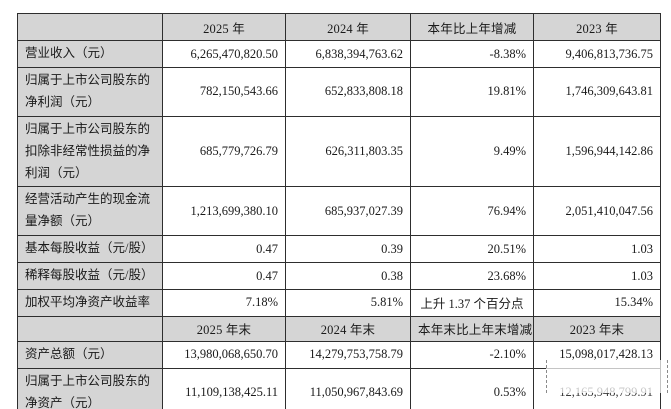 This screenshot has height=409, width=671. Describe the element at coordinates (348, 276) in the screenshot. I see `value-2024: 0.38` at that location.